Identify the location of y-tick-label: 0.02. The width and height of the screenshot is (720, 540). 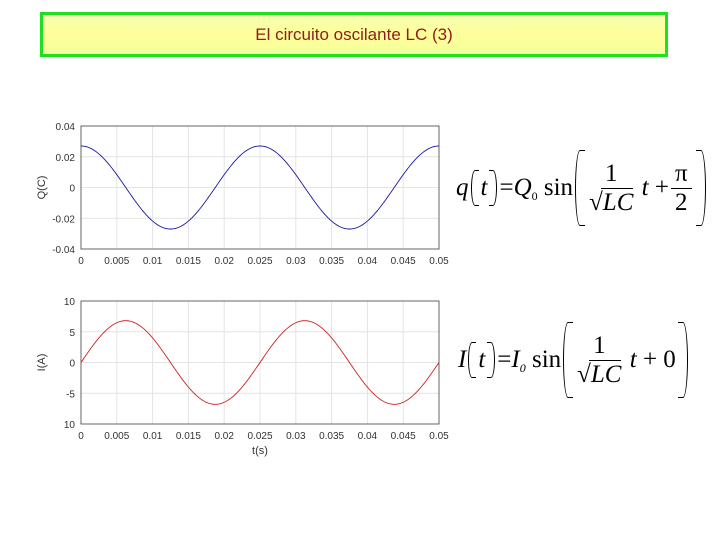
(66, 158).